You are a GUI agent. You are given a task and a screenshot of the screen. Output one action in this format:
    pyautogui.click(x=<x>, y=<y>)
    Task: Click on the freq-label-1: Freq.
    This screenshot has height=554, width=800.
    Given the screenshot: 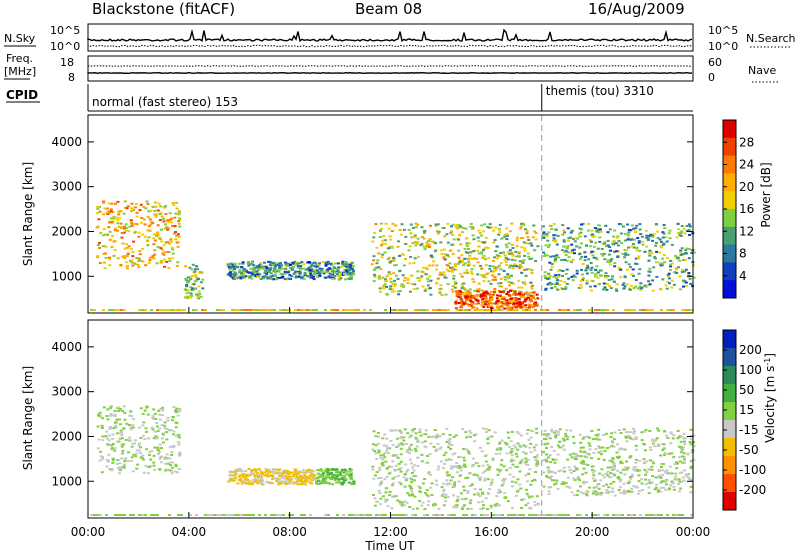 What is the action you would take?
    pyautogui.click(x=19, y=58)
    